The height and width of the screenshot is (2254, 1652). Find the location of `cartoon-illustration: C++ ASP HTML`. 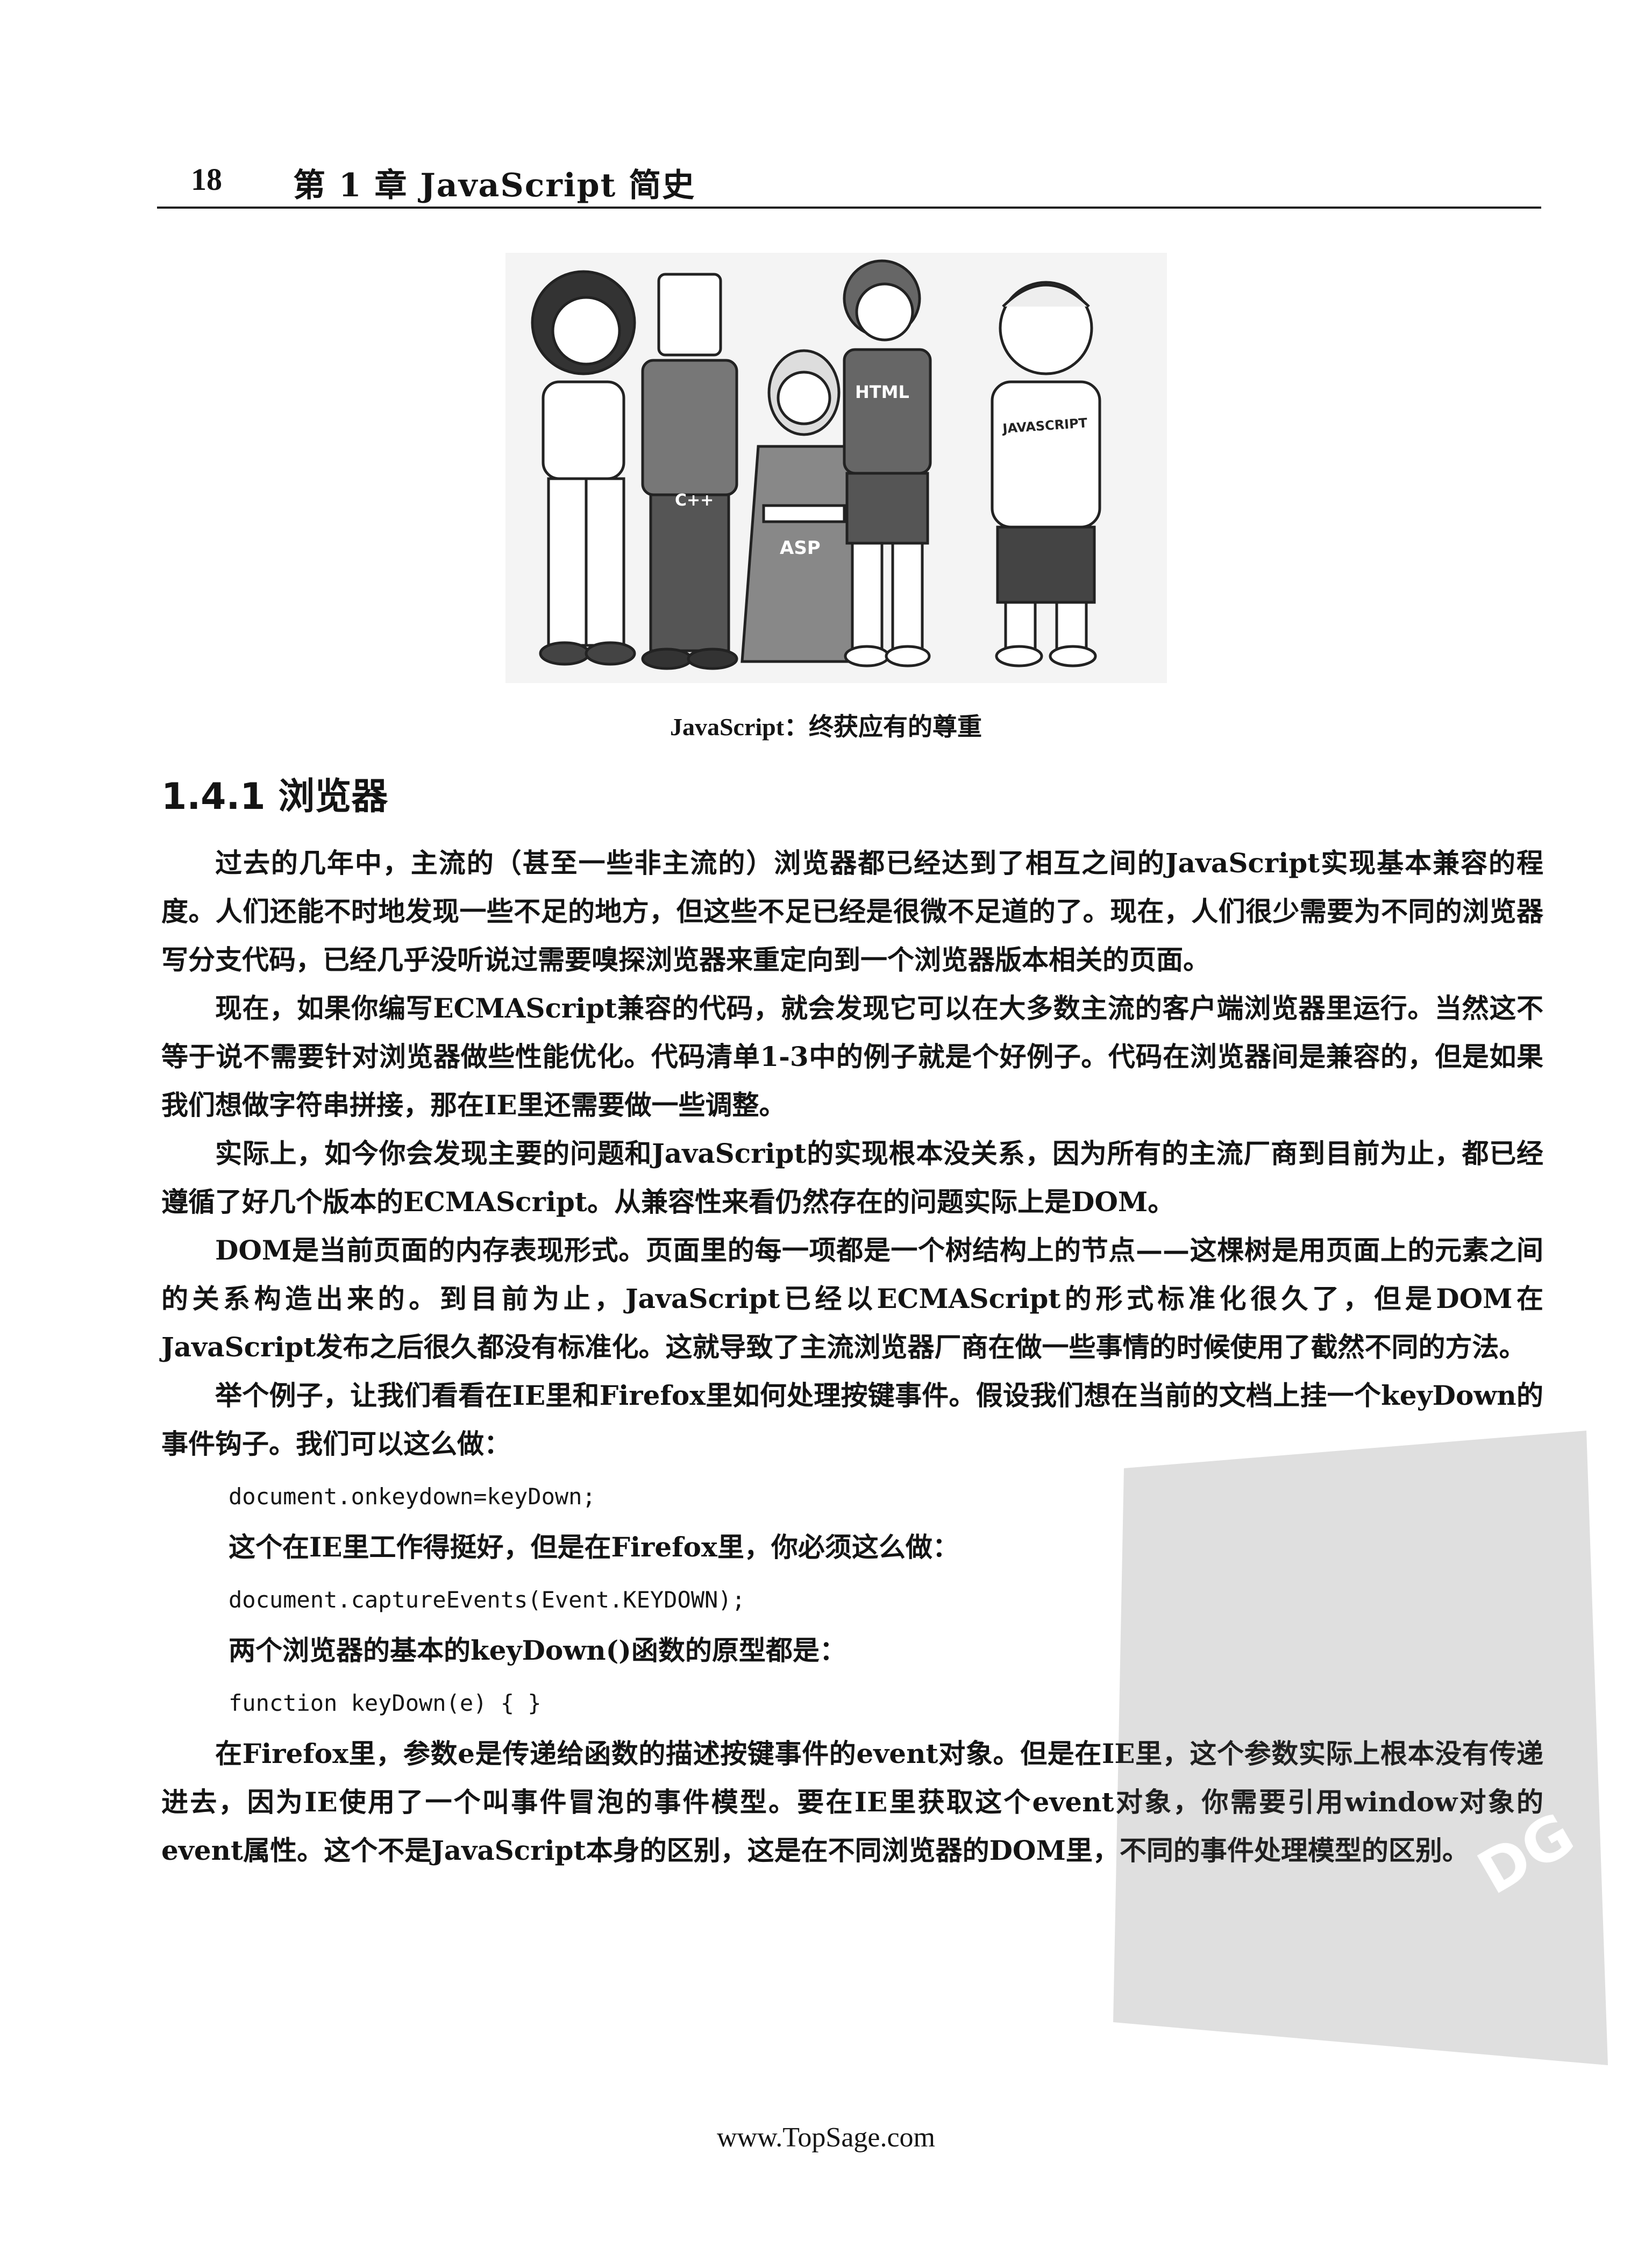

cartoon-illustration: C++ ASP HTML is located at coordinates (836, 468).